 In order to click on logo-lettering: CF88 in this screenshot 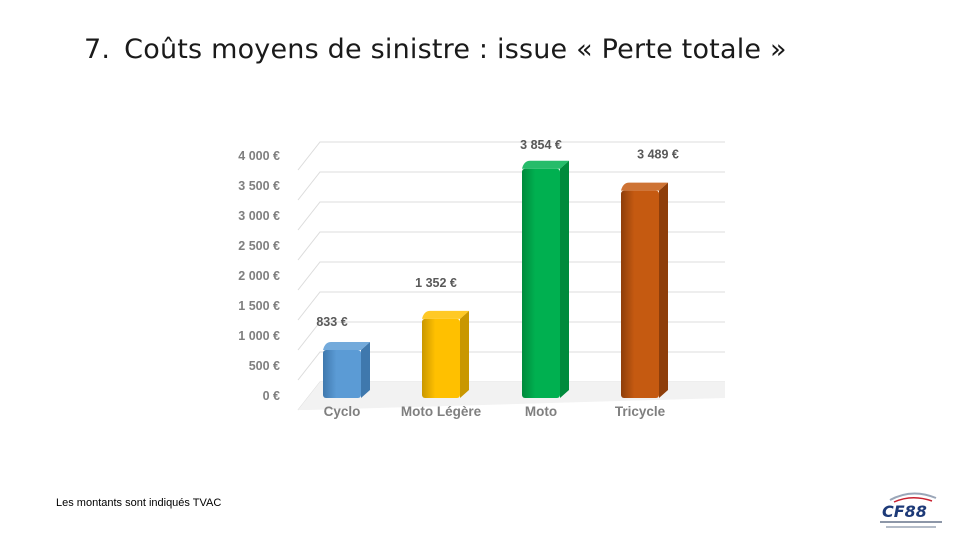, I will do `click(904, 511)`.